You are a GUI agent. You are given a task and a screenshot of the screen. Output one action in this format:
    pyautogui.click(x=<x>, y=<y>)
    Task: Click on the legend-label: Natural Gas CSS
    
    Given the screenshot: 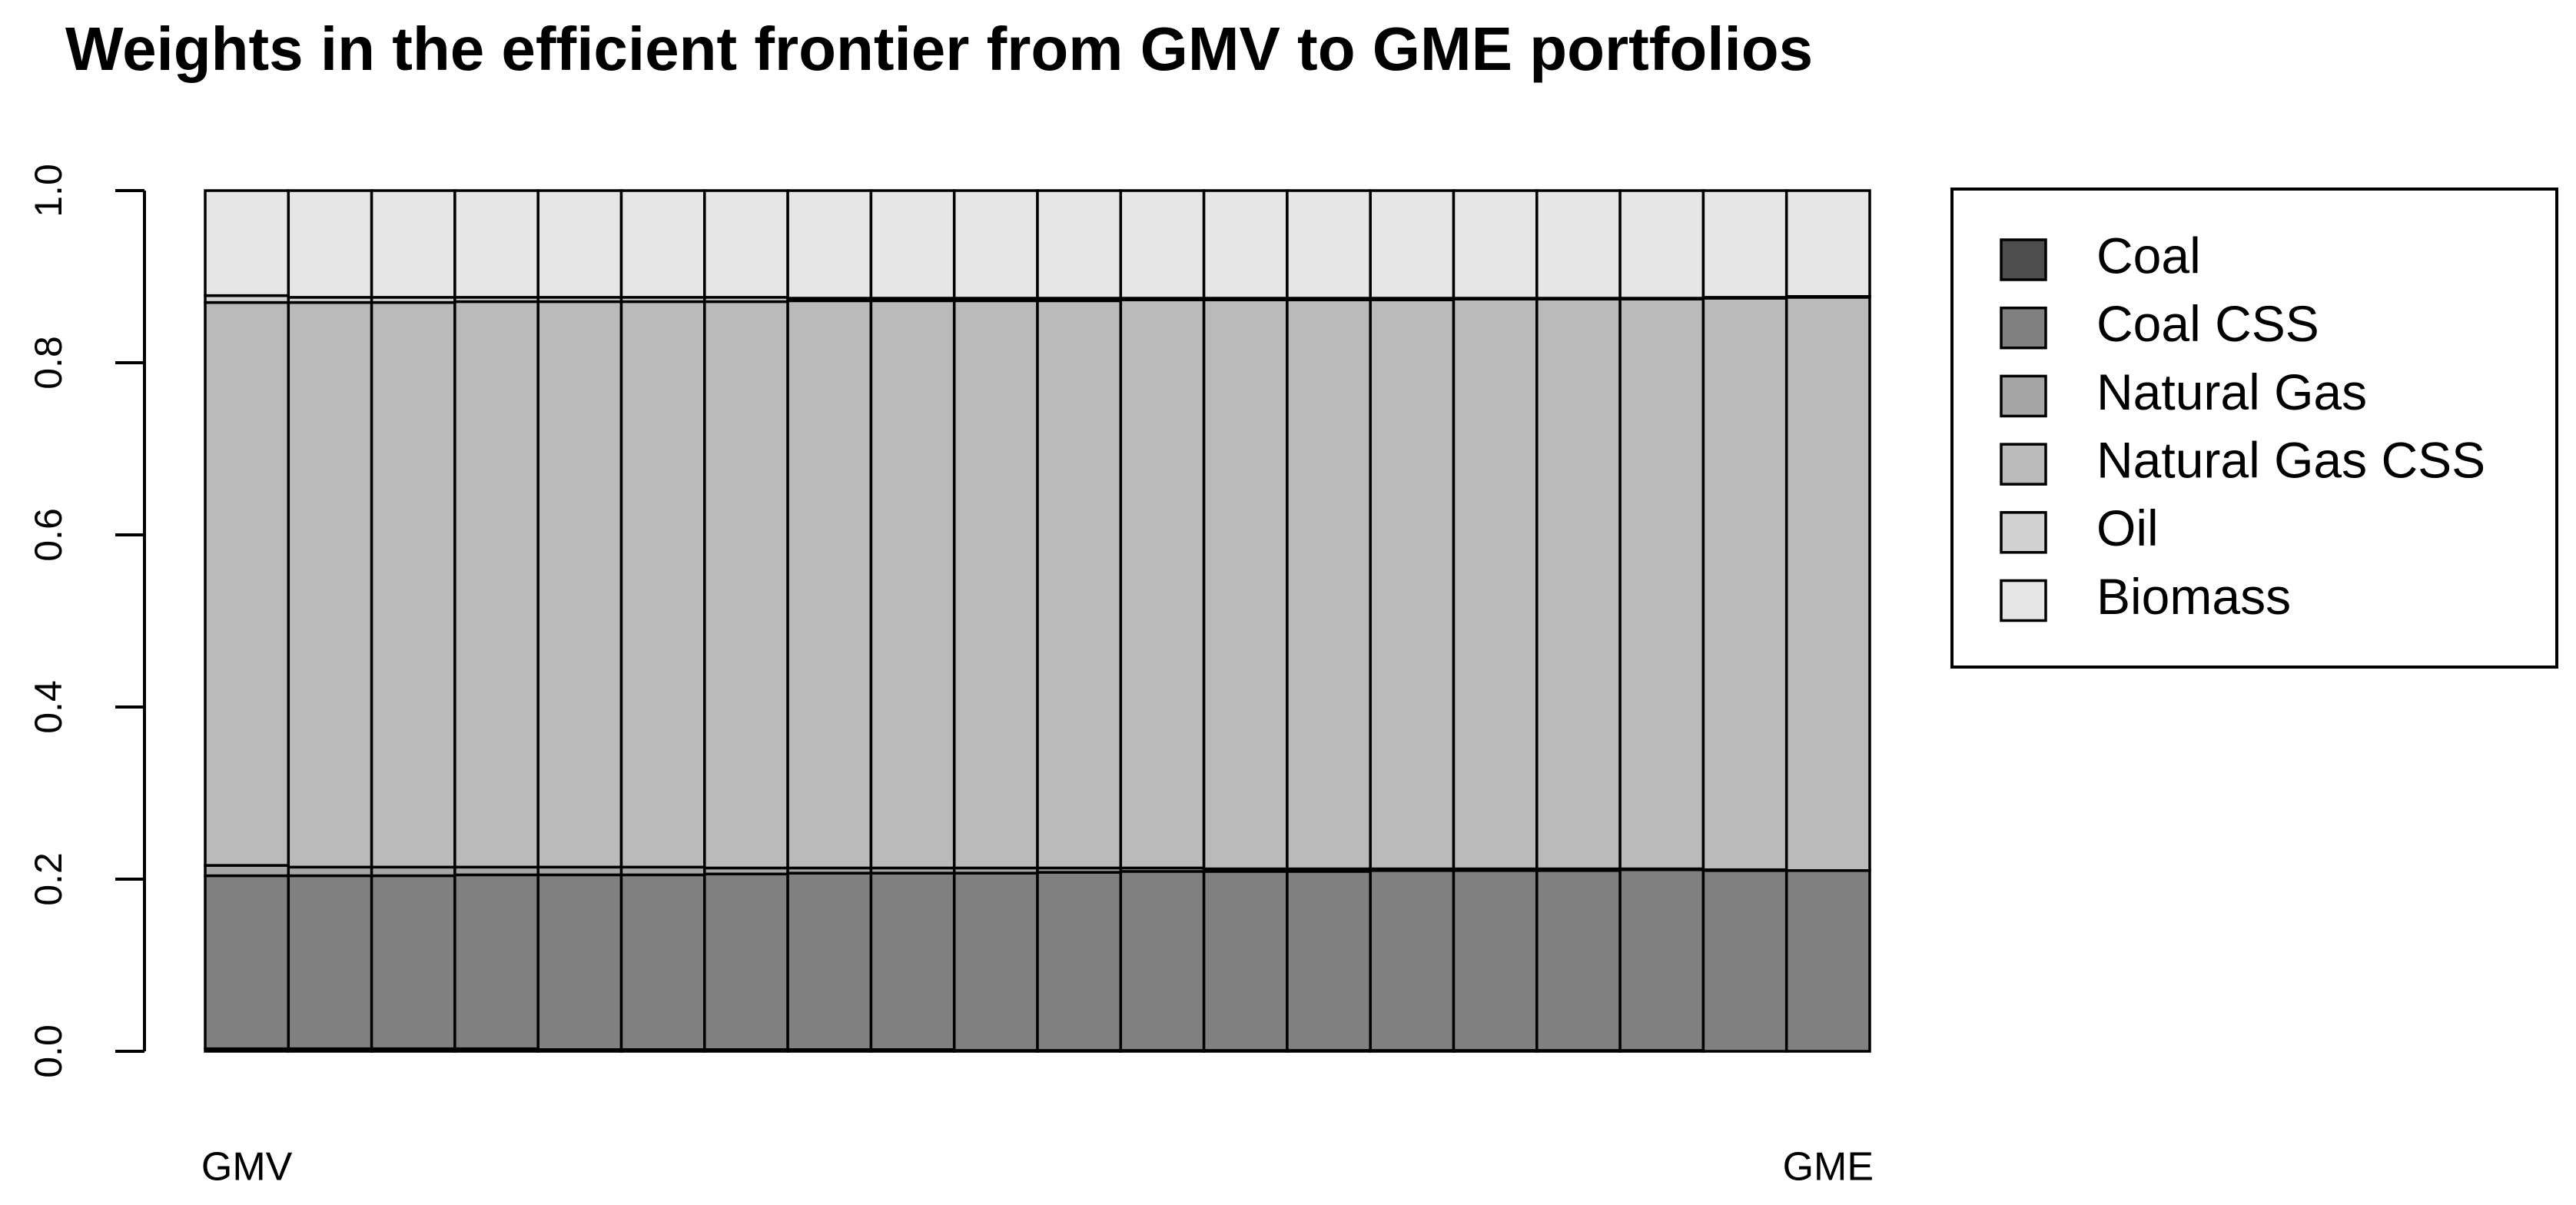 What is the action you would take?
    pyautogui.click(x=2290, y=460)
    